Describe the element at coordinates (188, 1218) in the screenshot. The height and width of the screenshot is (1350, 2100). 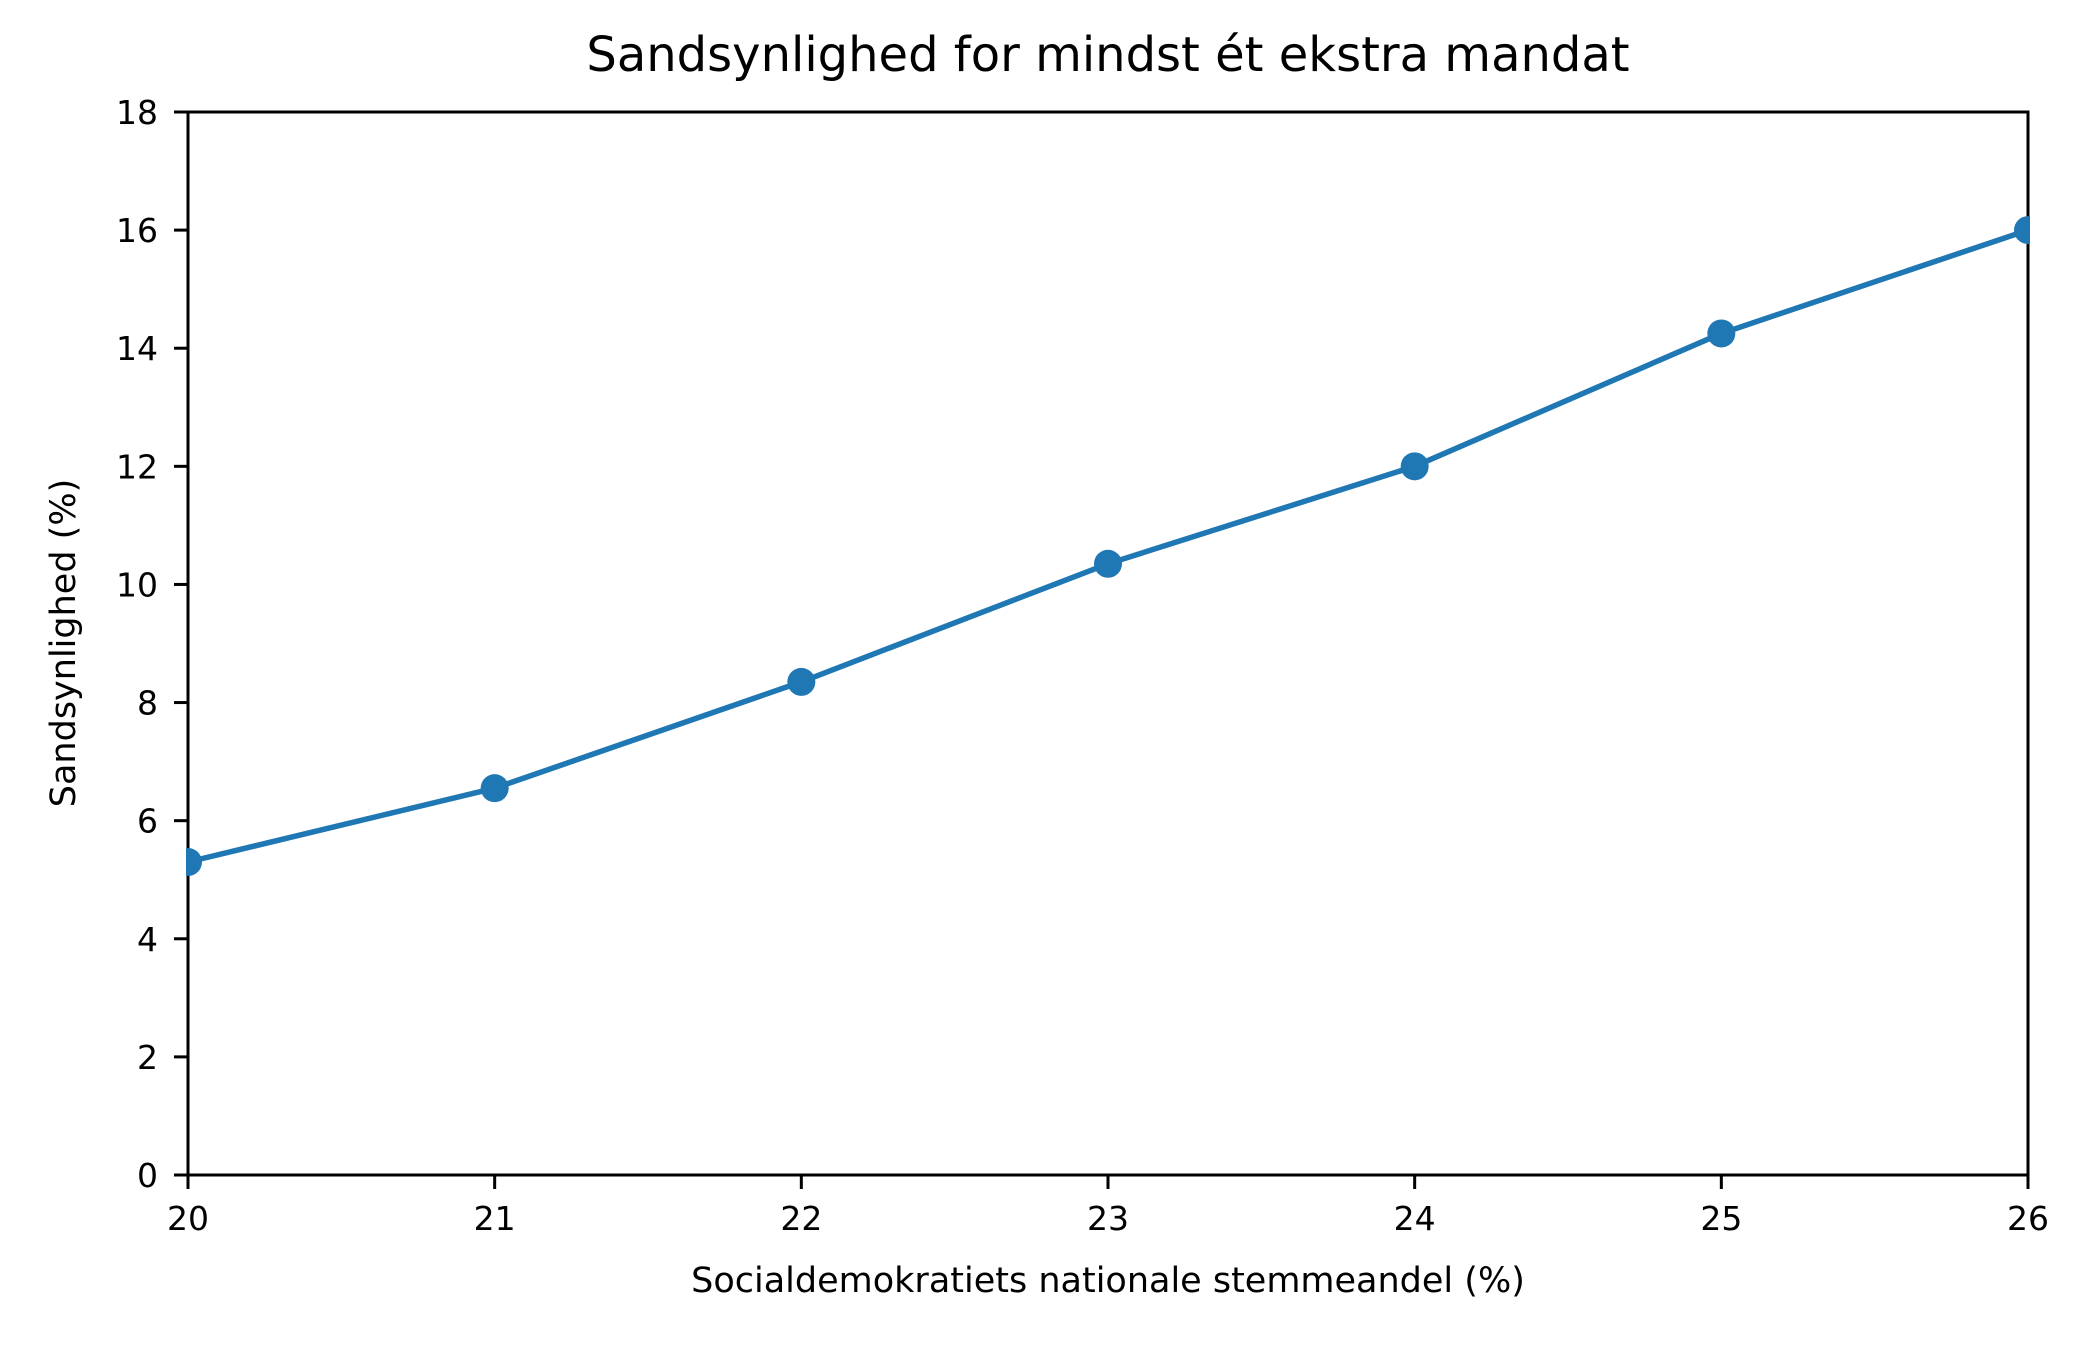
I see `x-tick-label: 20` at that location.